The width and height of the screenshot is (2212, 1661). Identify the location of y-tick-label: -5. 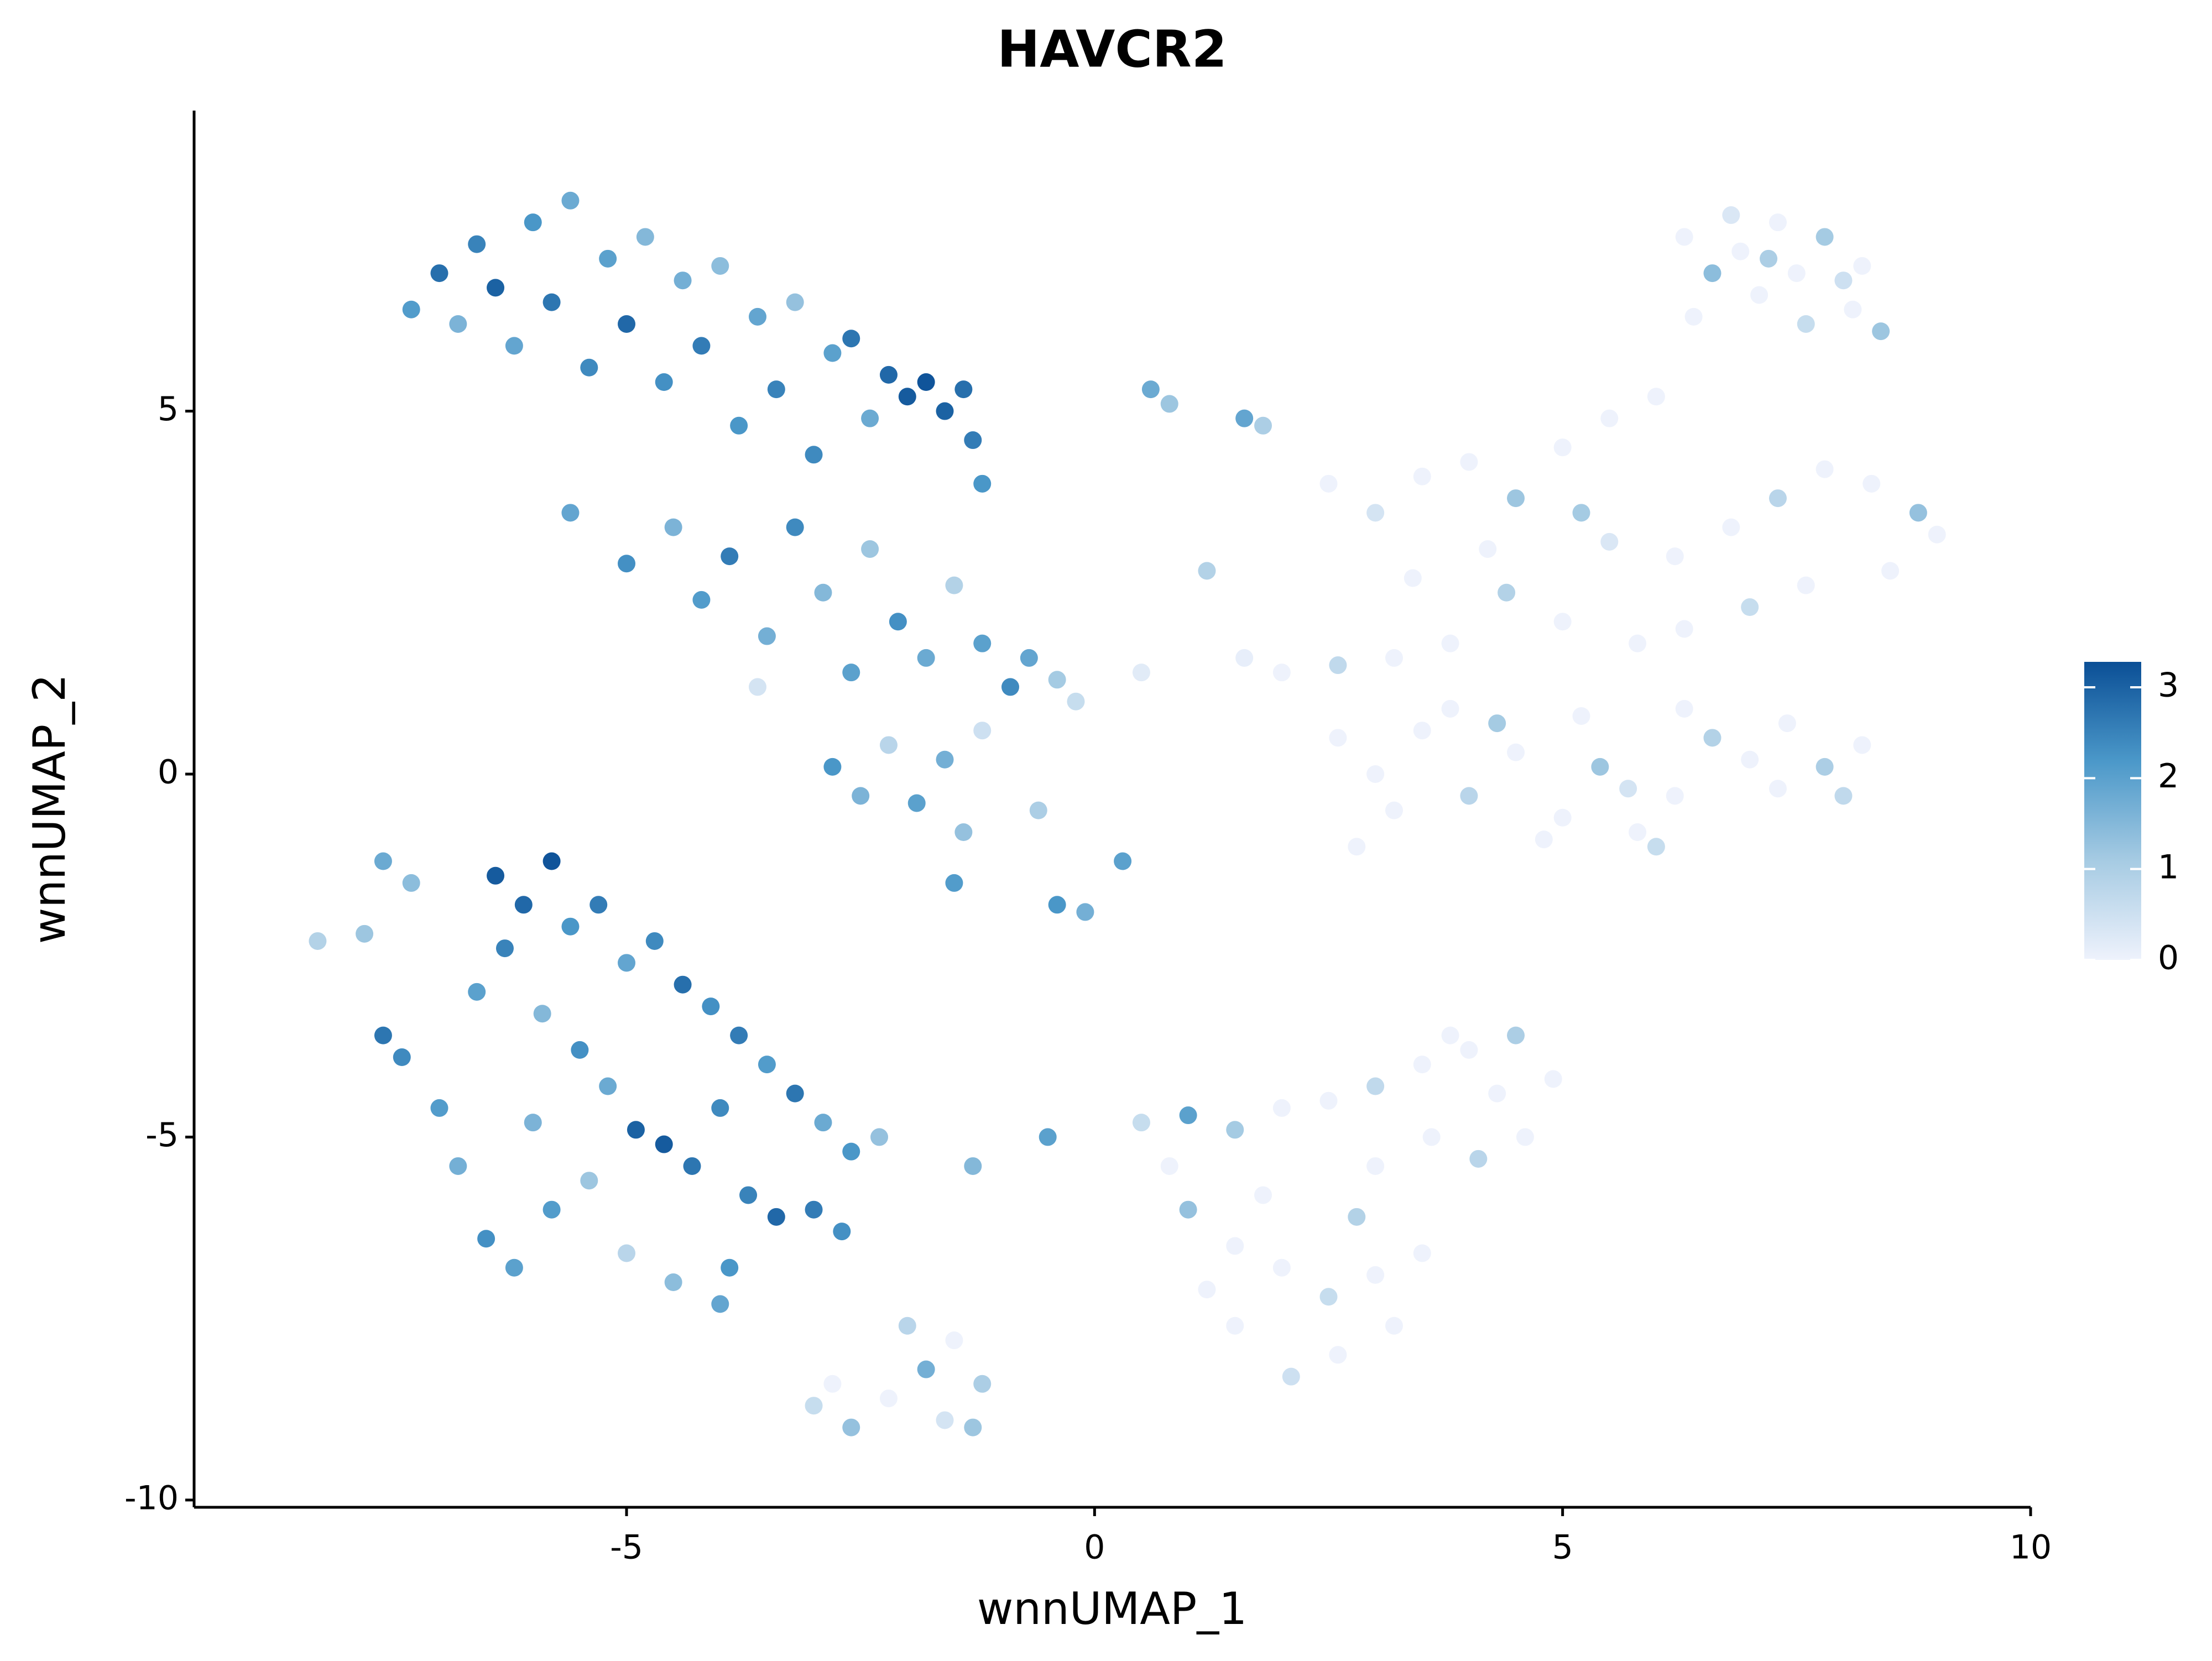
(162, 1135).